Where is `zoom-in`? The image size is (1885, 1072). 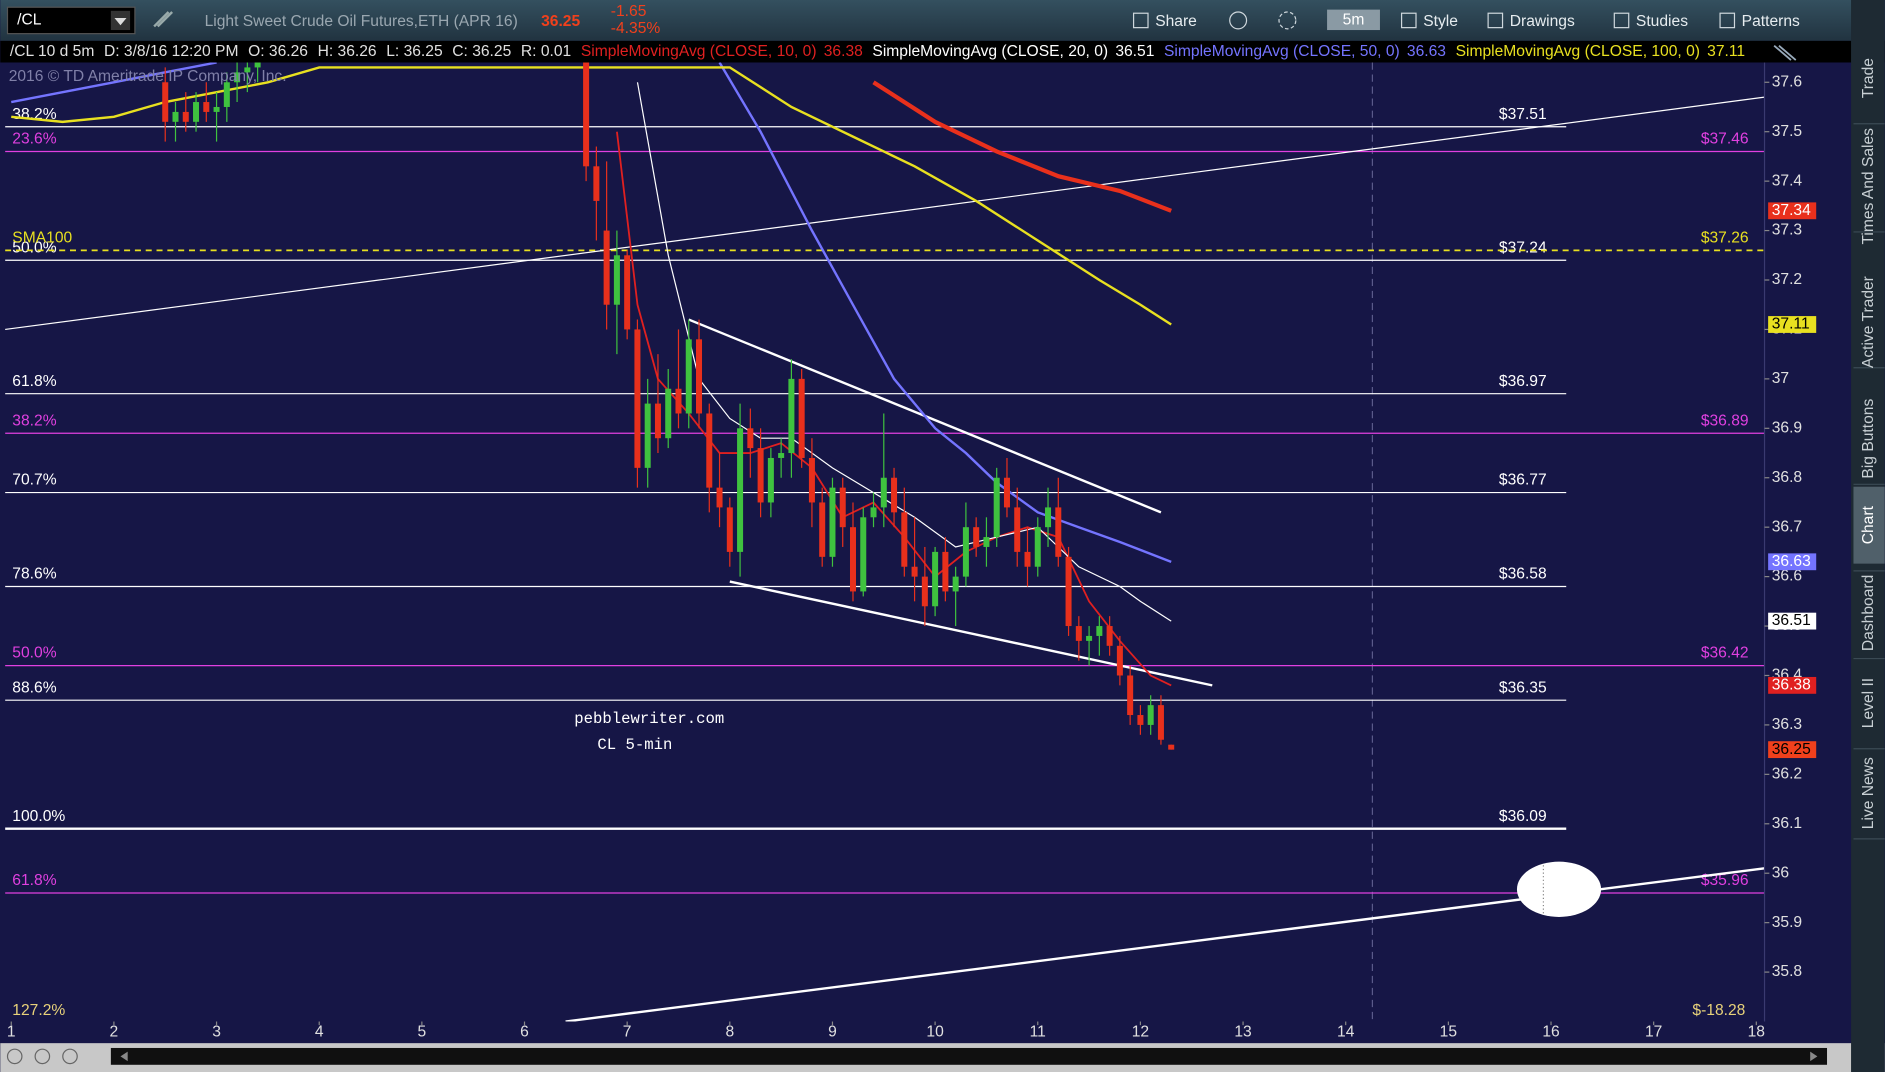 zoom-in is located at coordinates (42, 1056).